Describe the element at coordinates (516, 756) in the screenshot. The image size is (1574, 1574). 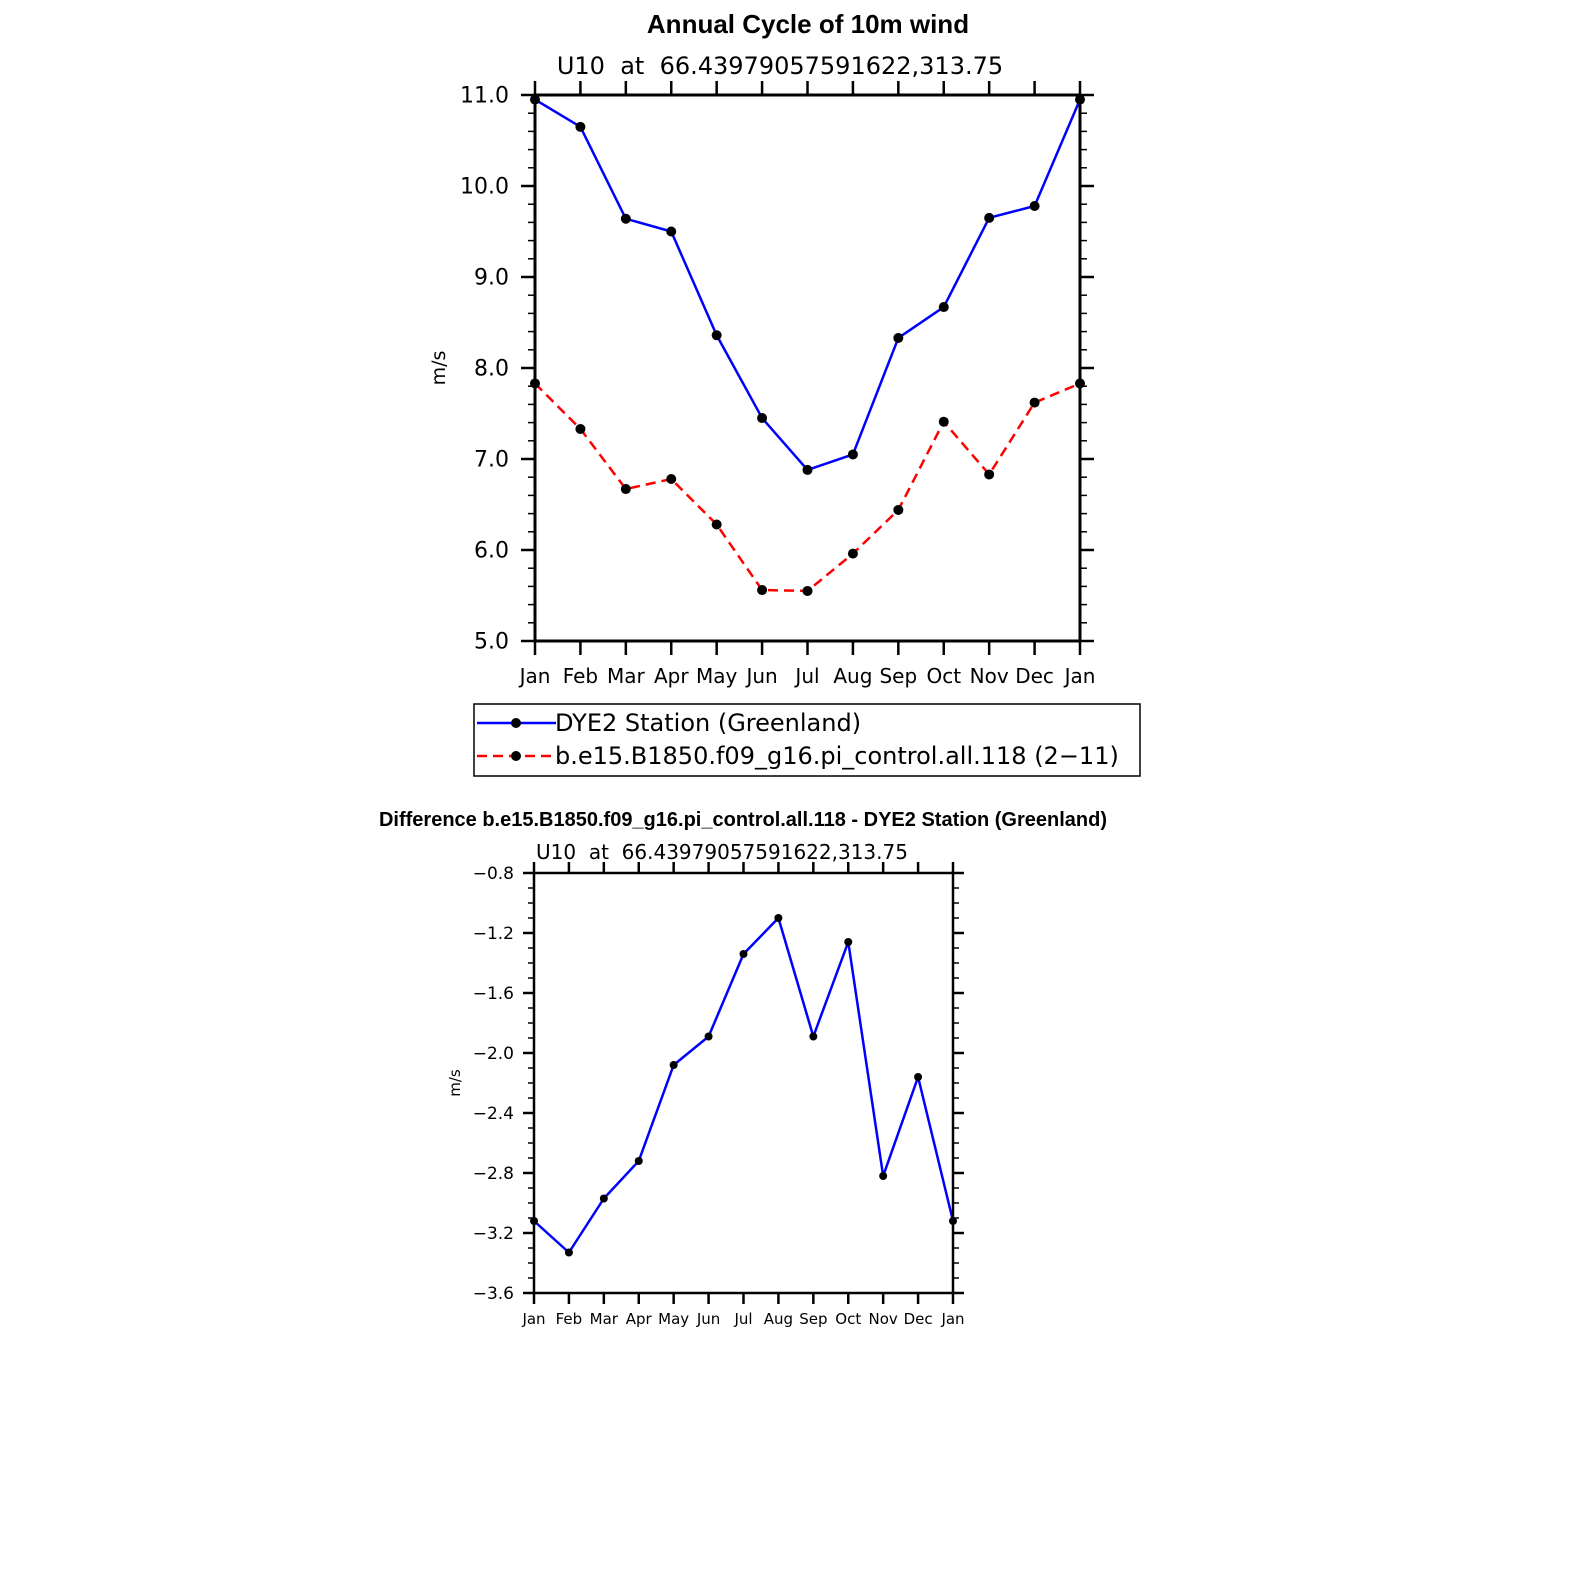
I see `legend-marker-model` at that location.